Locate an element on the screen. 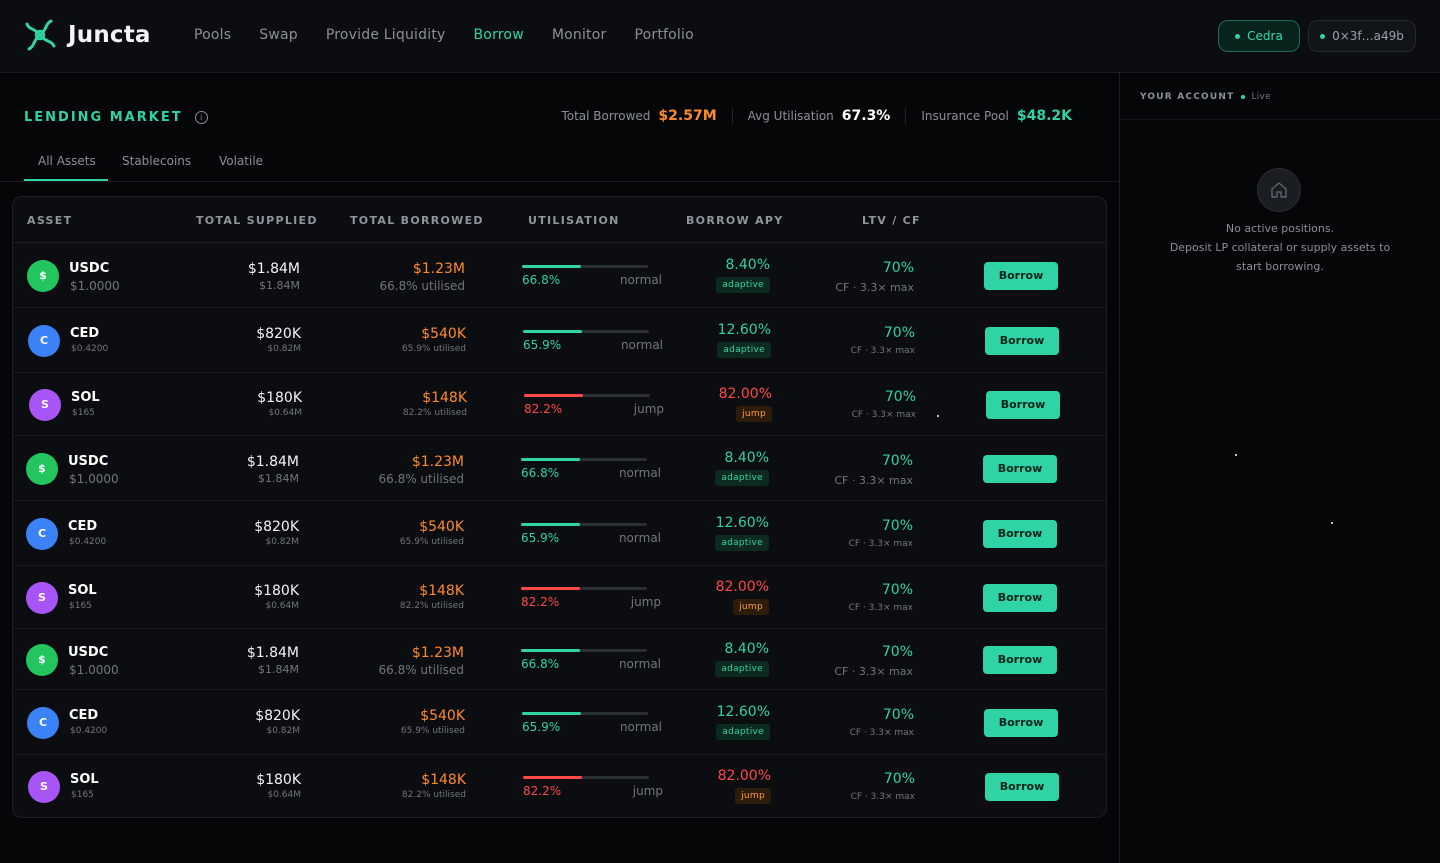  col-total-borrowed: TOTAL BORROWED is located at coordinates (417, 220).